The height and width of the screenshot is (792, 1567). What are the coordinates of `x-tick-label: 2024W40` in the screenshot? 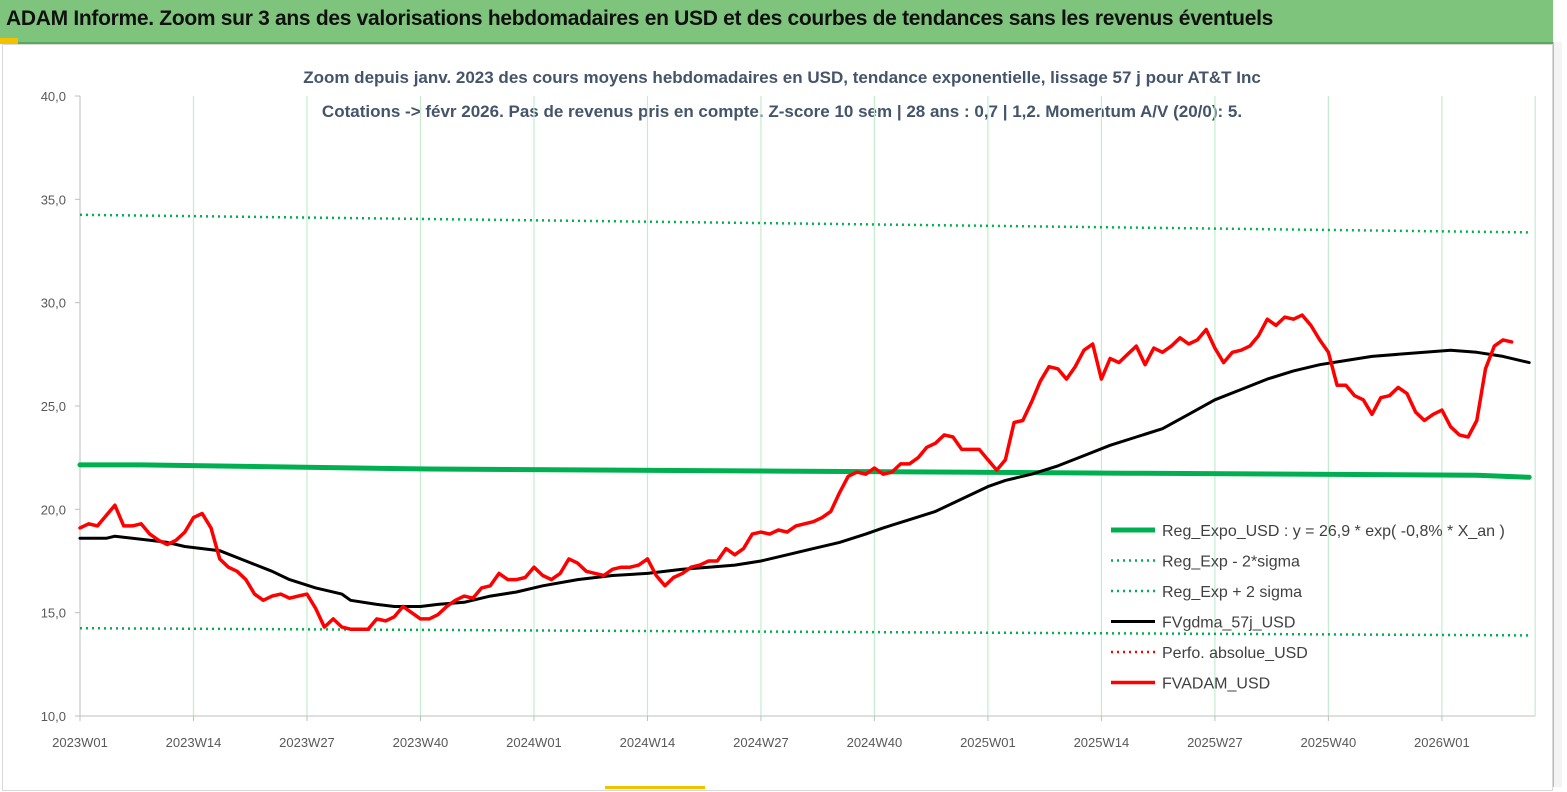 It's located at (875, 742).